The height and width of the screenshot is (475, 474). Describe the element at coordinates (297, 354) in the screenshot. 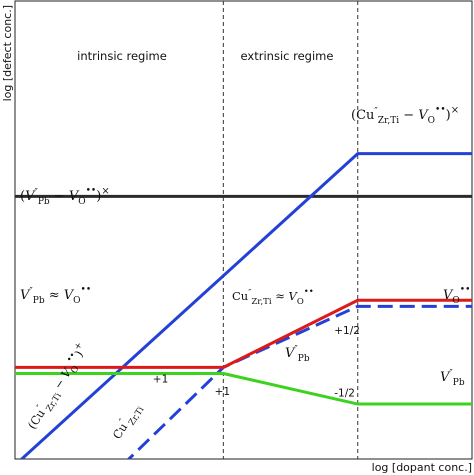

I see `species-label-vpb-mid: V″Pb` at that location.